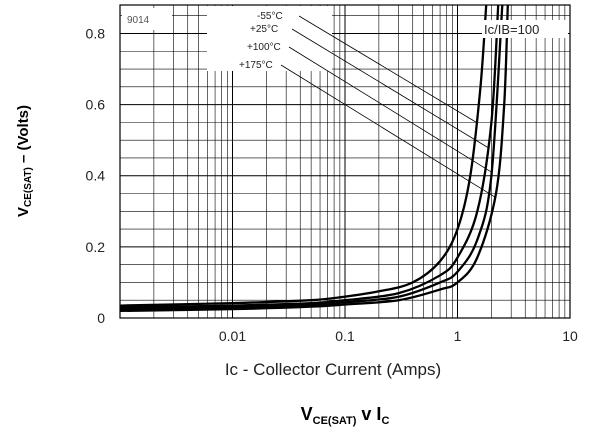  What do you see at coordinates (23, 136) in the screenshot?
I see `y-axis-label-rest: – (Volts)` at bounding box center [23, 136].